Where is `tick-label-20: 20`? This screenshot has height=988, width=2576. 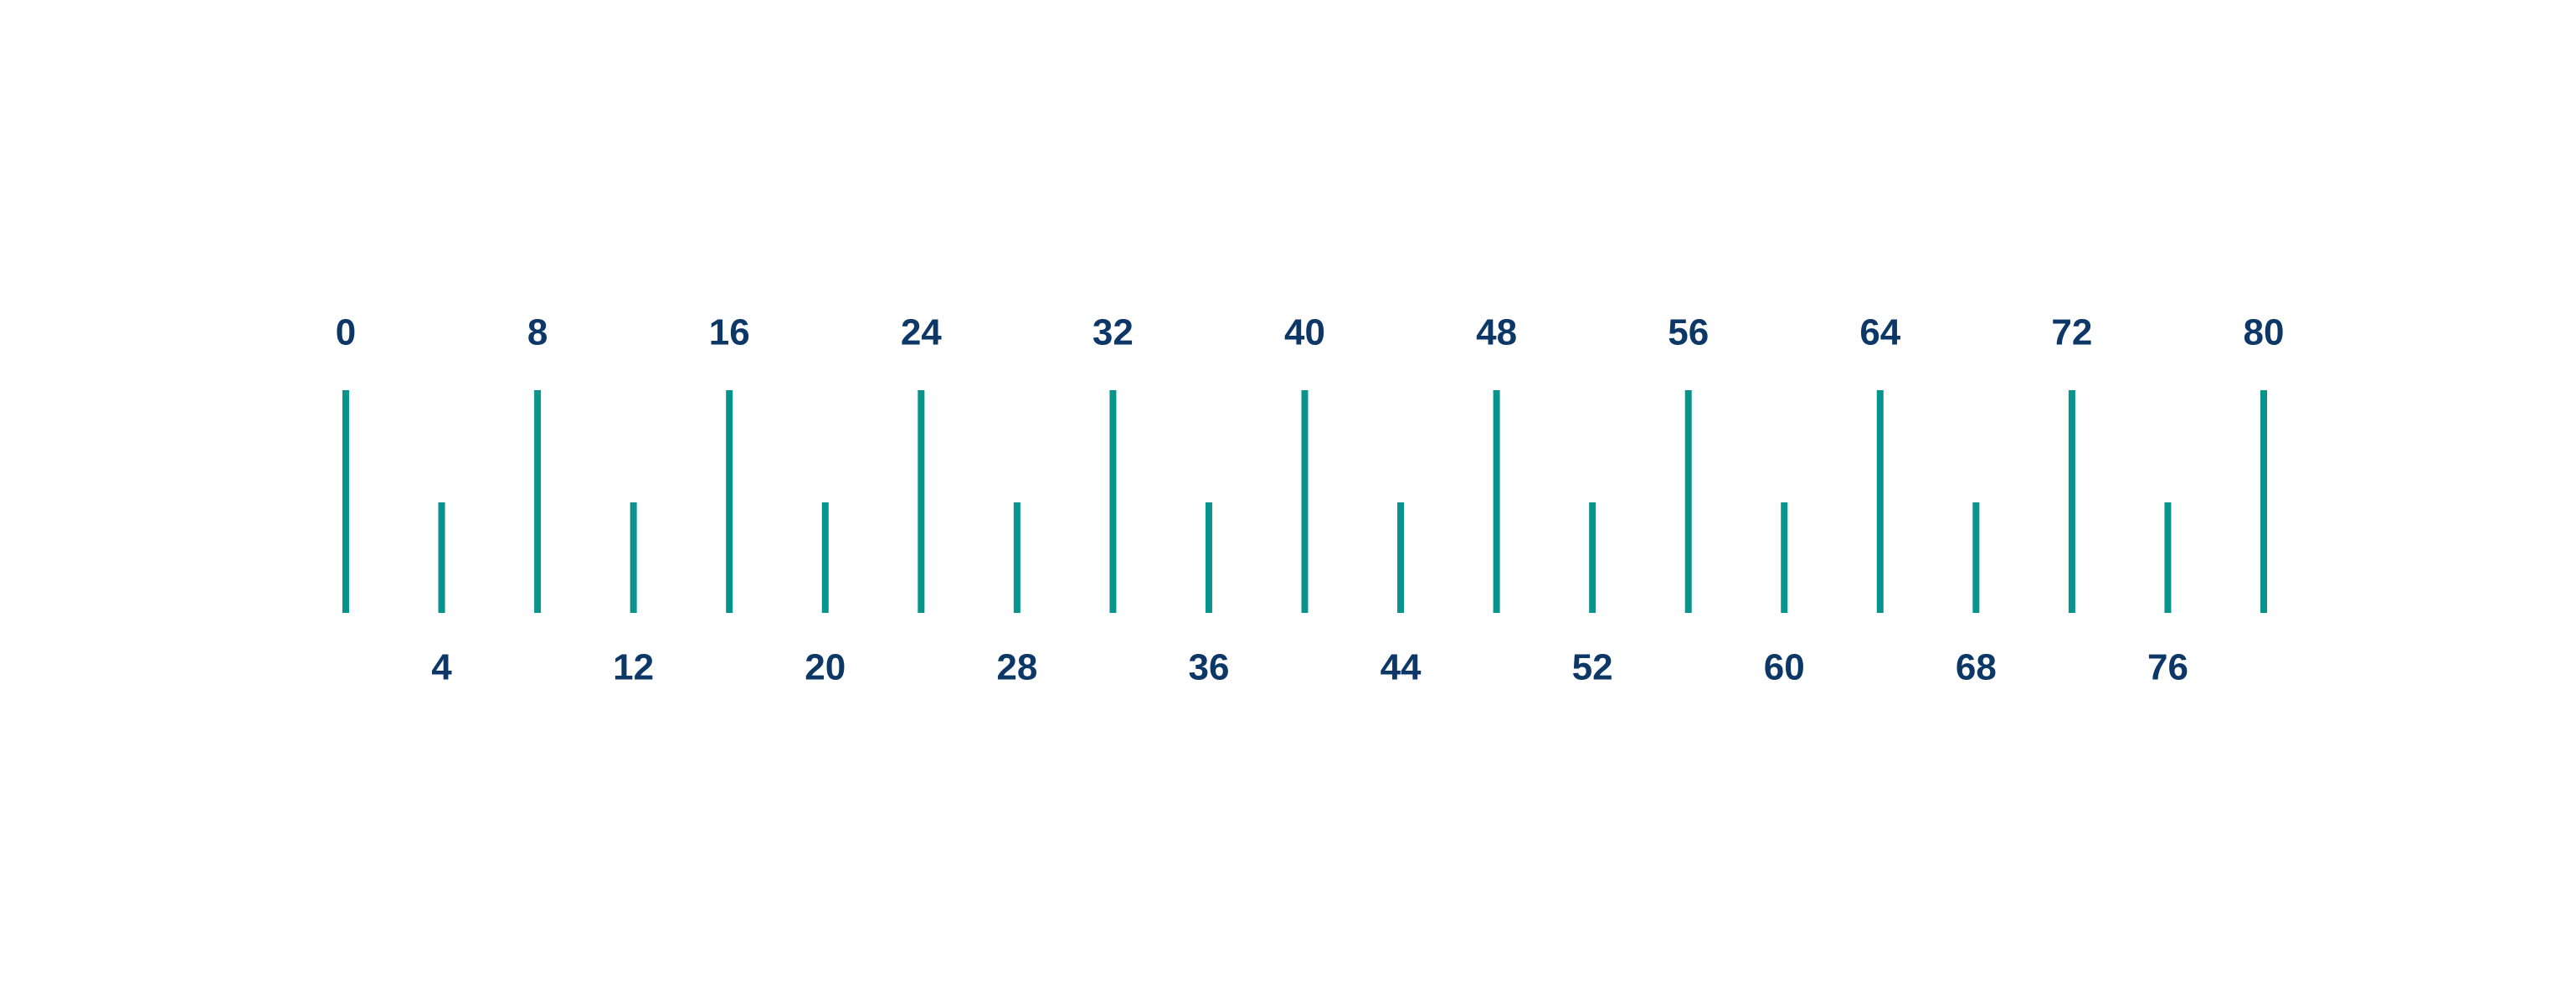
tick-label-20: 20 is located at coordinates (825, 667).